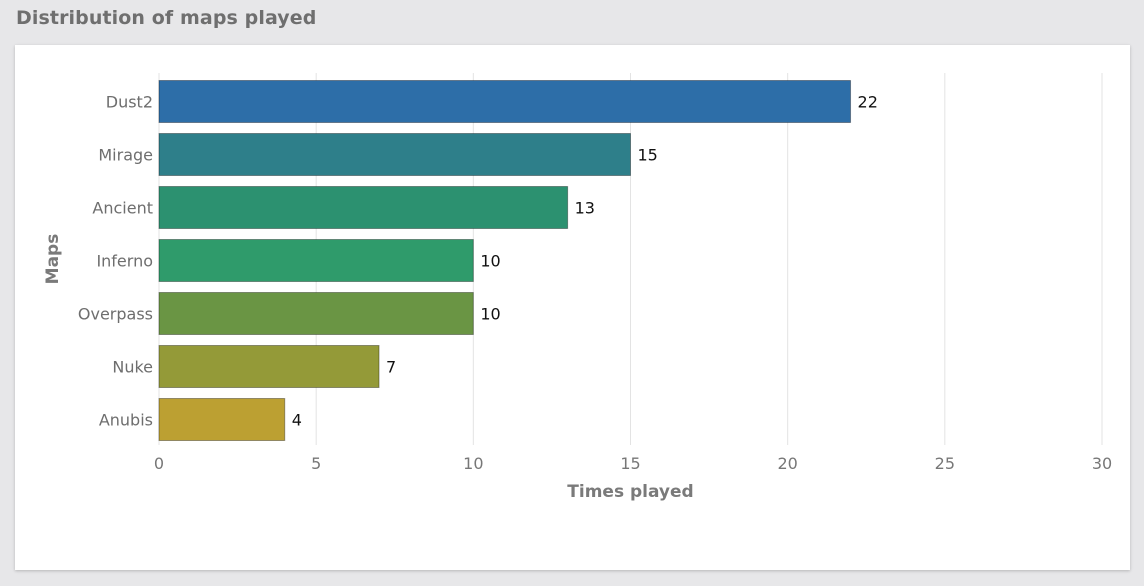  Describe the element at coordinates (297, 420) in the screenshot. I see `value-label: 4` at that location.